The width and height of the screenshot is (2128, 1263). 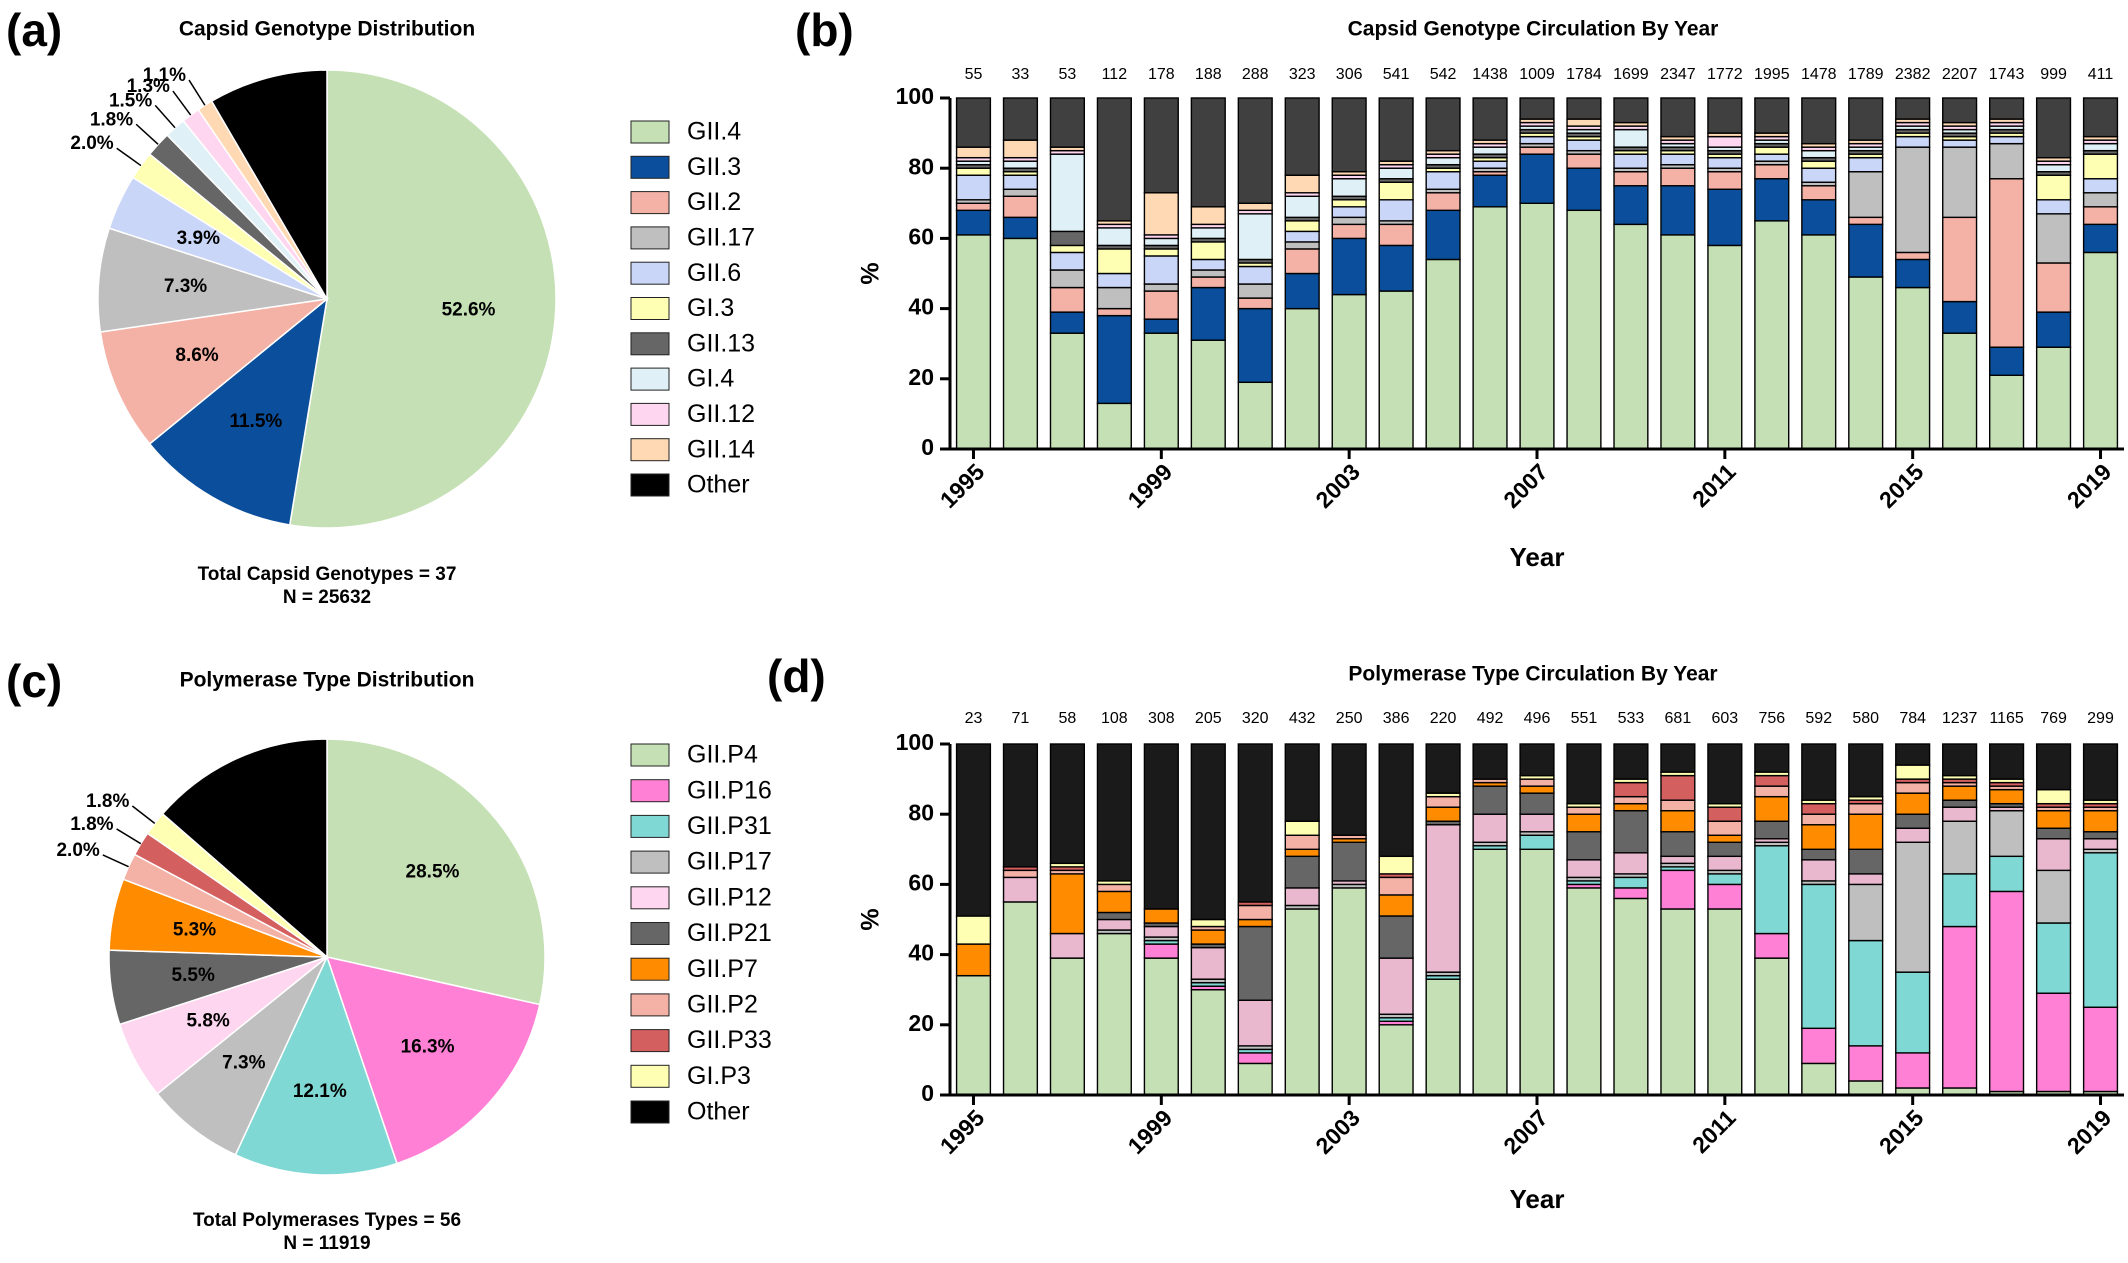 What do you see at coordinates (34, 681) in the screenshot?
I see `panel-letter: (c)` at bounding box center [34, 681].